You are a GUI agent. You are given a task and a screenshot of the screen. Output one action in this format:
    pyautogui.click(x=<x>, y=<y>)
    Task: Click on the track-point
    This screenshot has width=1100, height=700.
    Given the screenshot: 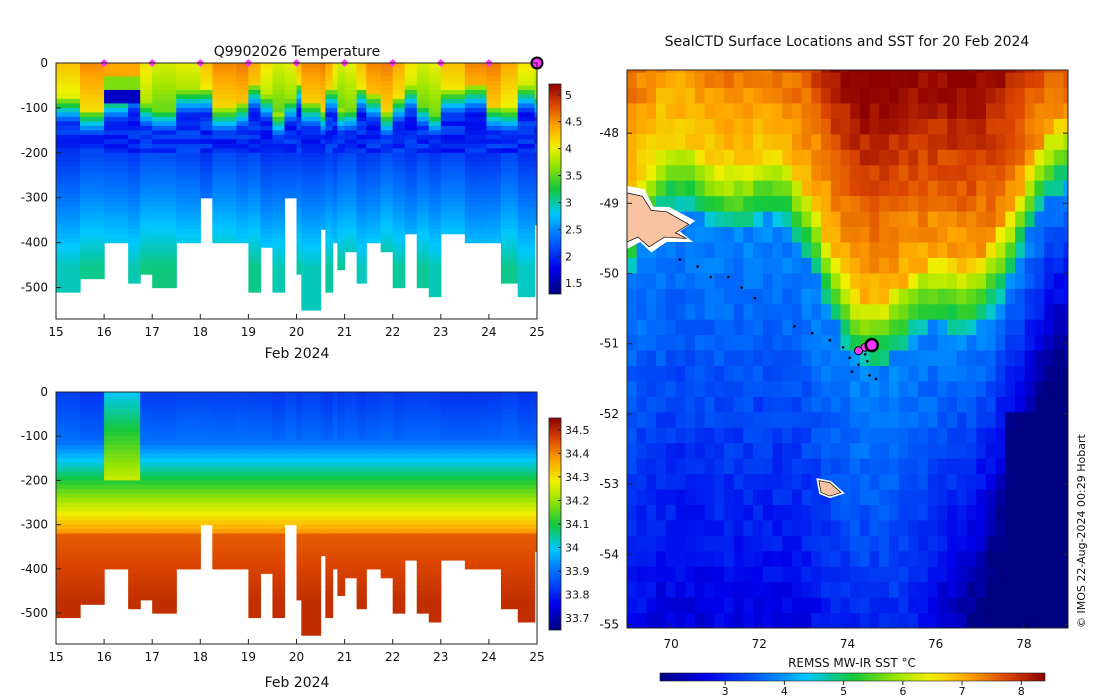 What is the action you would take?
    pyautogui.click(x=728, y=277)
    